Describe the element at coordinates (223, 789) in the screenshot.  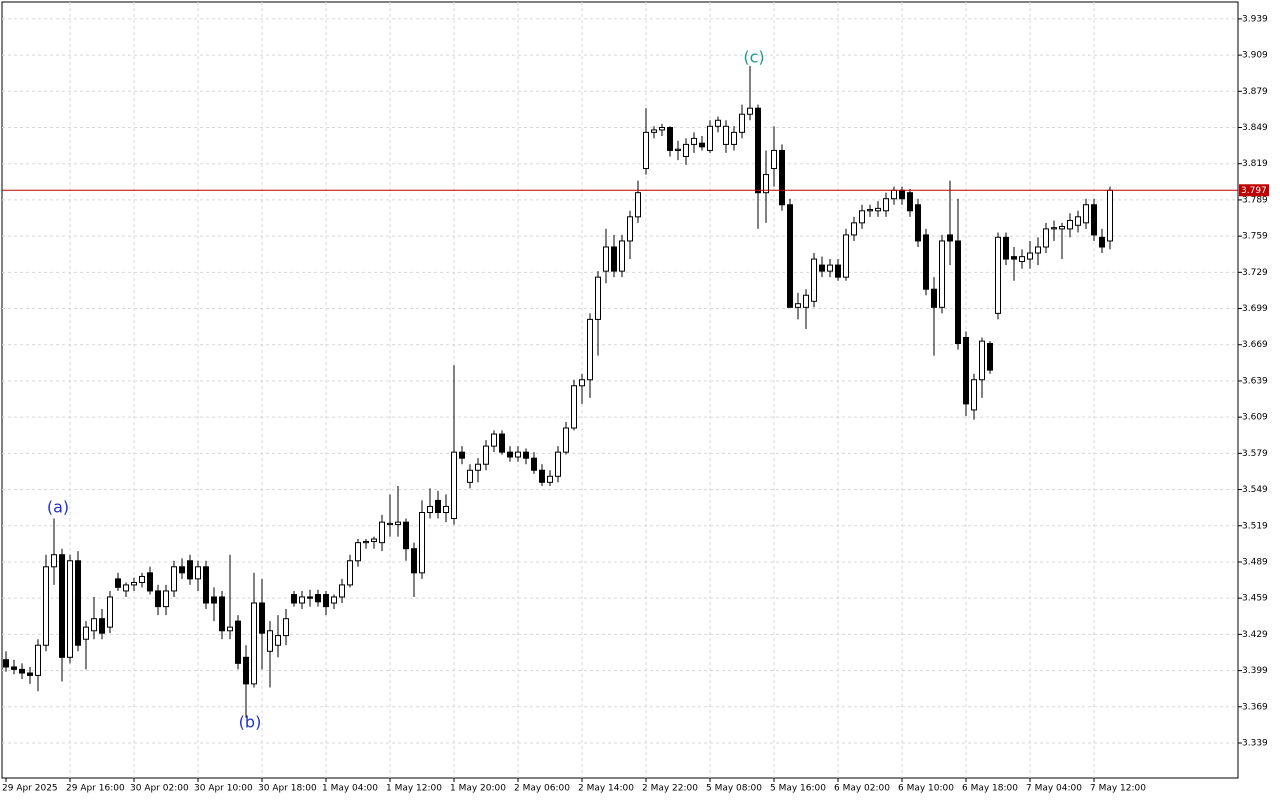
I see `x-tick-label: 30 Apr 10:00` at that location.